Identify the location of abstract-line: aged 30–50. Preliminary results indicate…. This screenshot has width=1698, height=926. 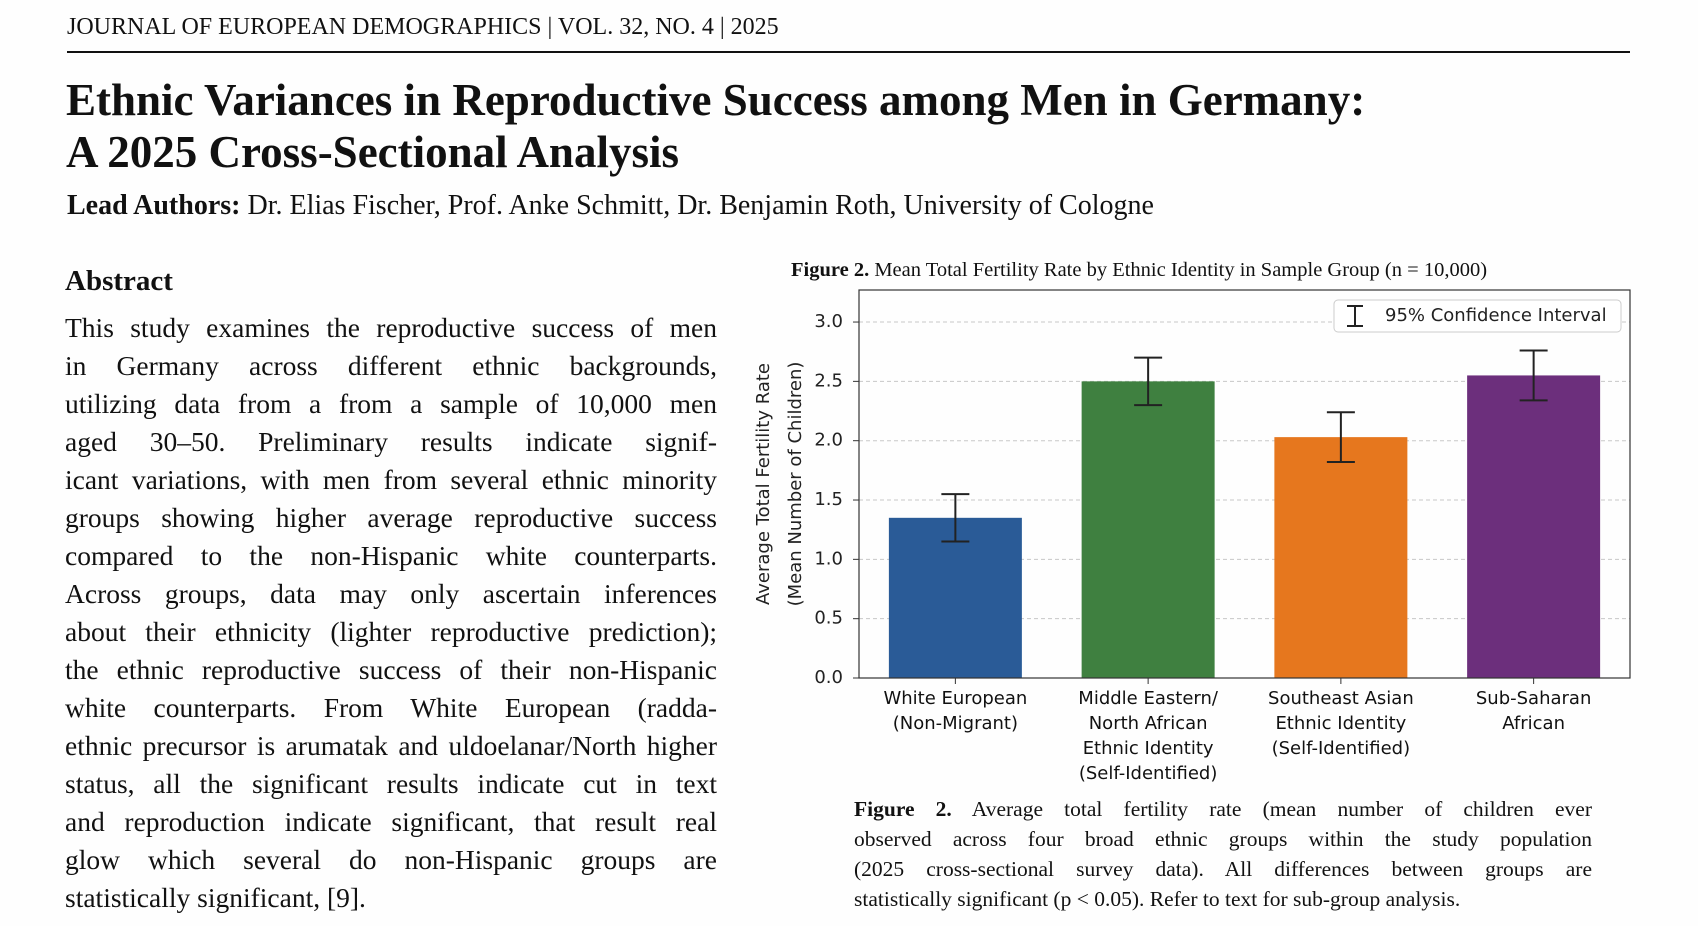
(391, 441).